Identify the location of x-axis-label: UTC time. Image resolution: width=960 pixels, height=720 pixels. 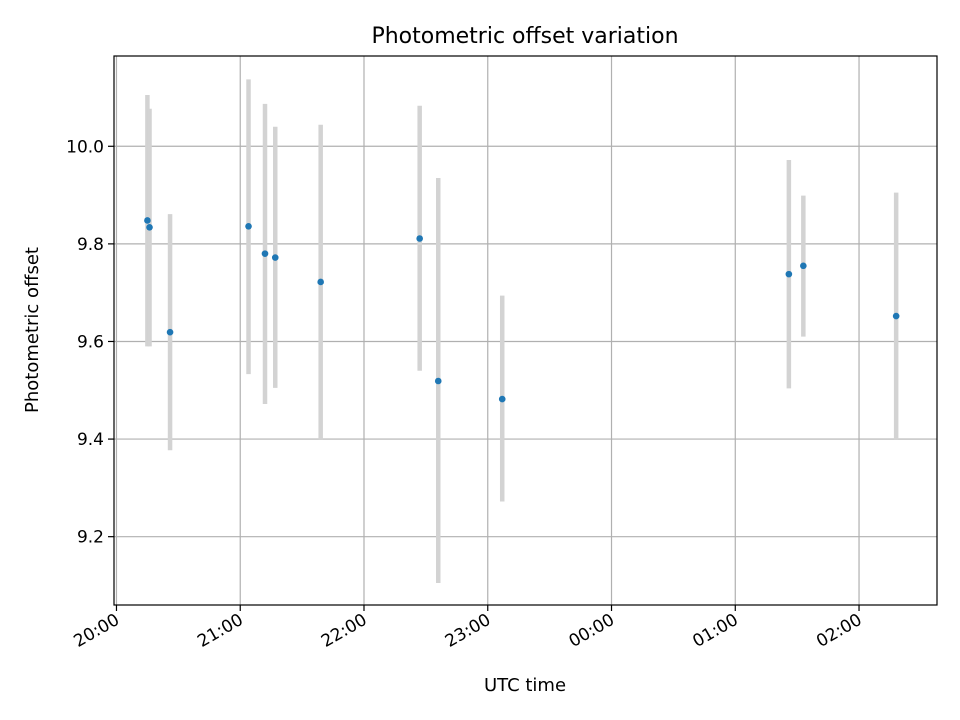
(525, 685).